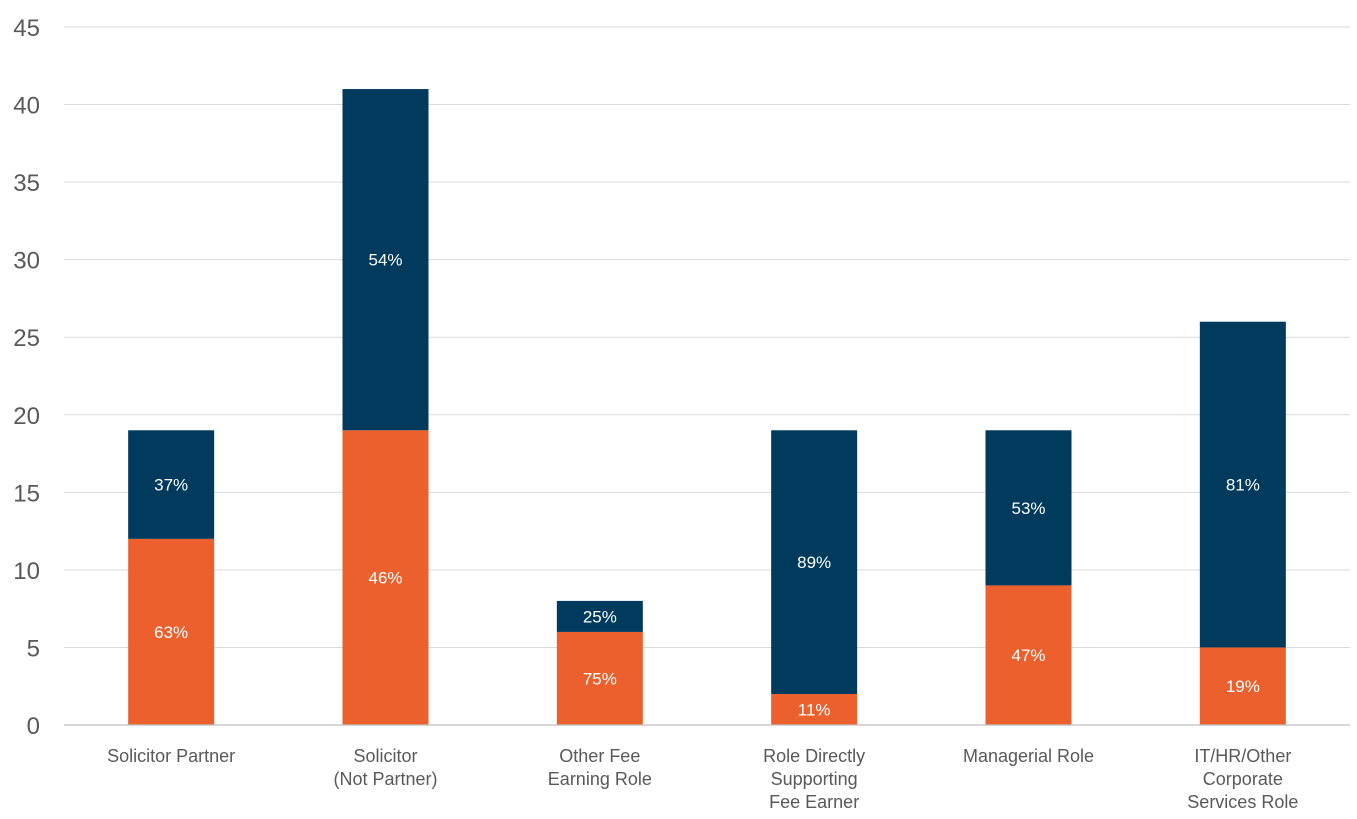 The height and width of the screenshot is (819, 1357). I want to click on y-tick-label: 45, so click(26, 28).